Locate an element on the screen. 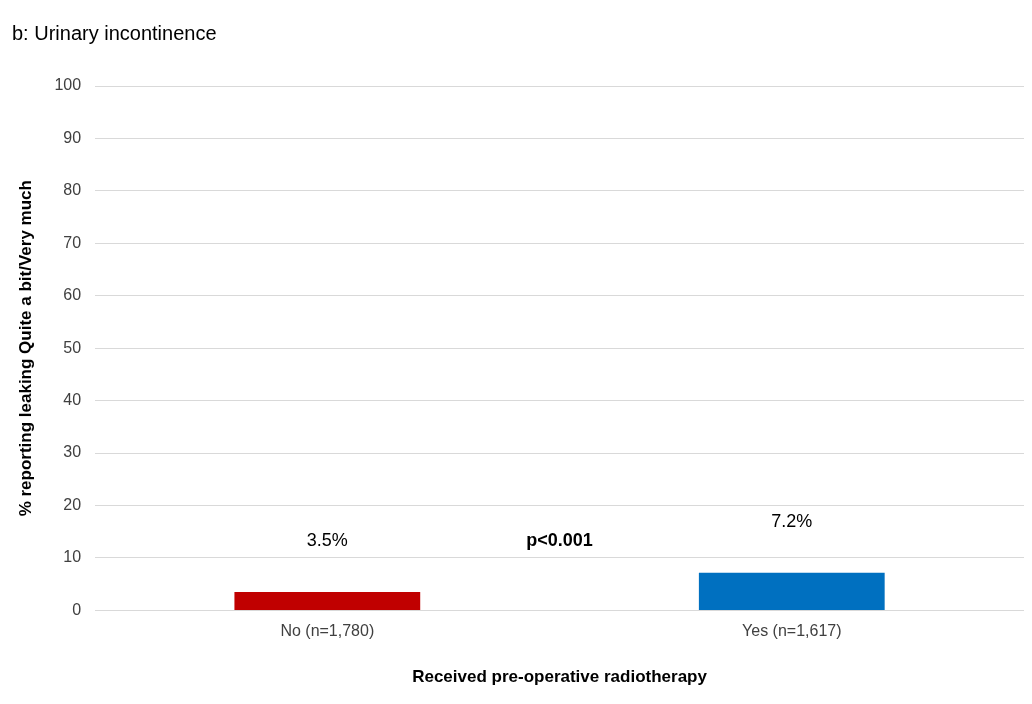 The height and width of the screenshot is (704, 1032). y-tick-label: 50 is located at coordinates (72, 347).